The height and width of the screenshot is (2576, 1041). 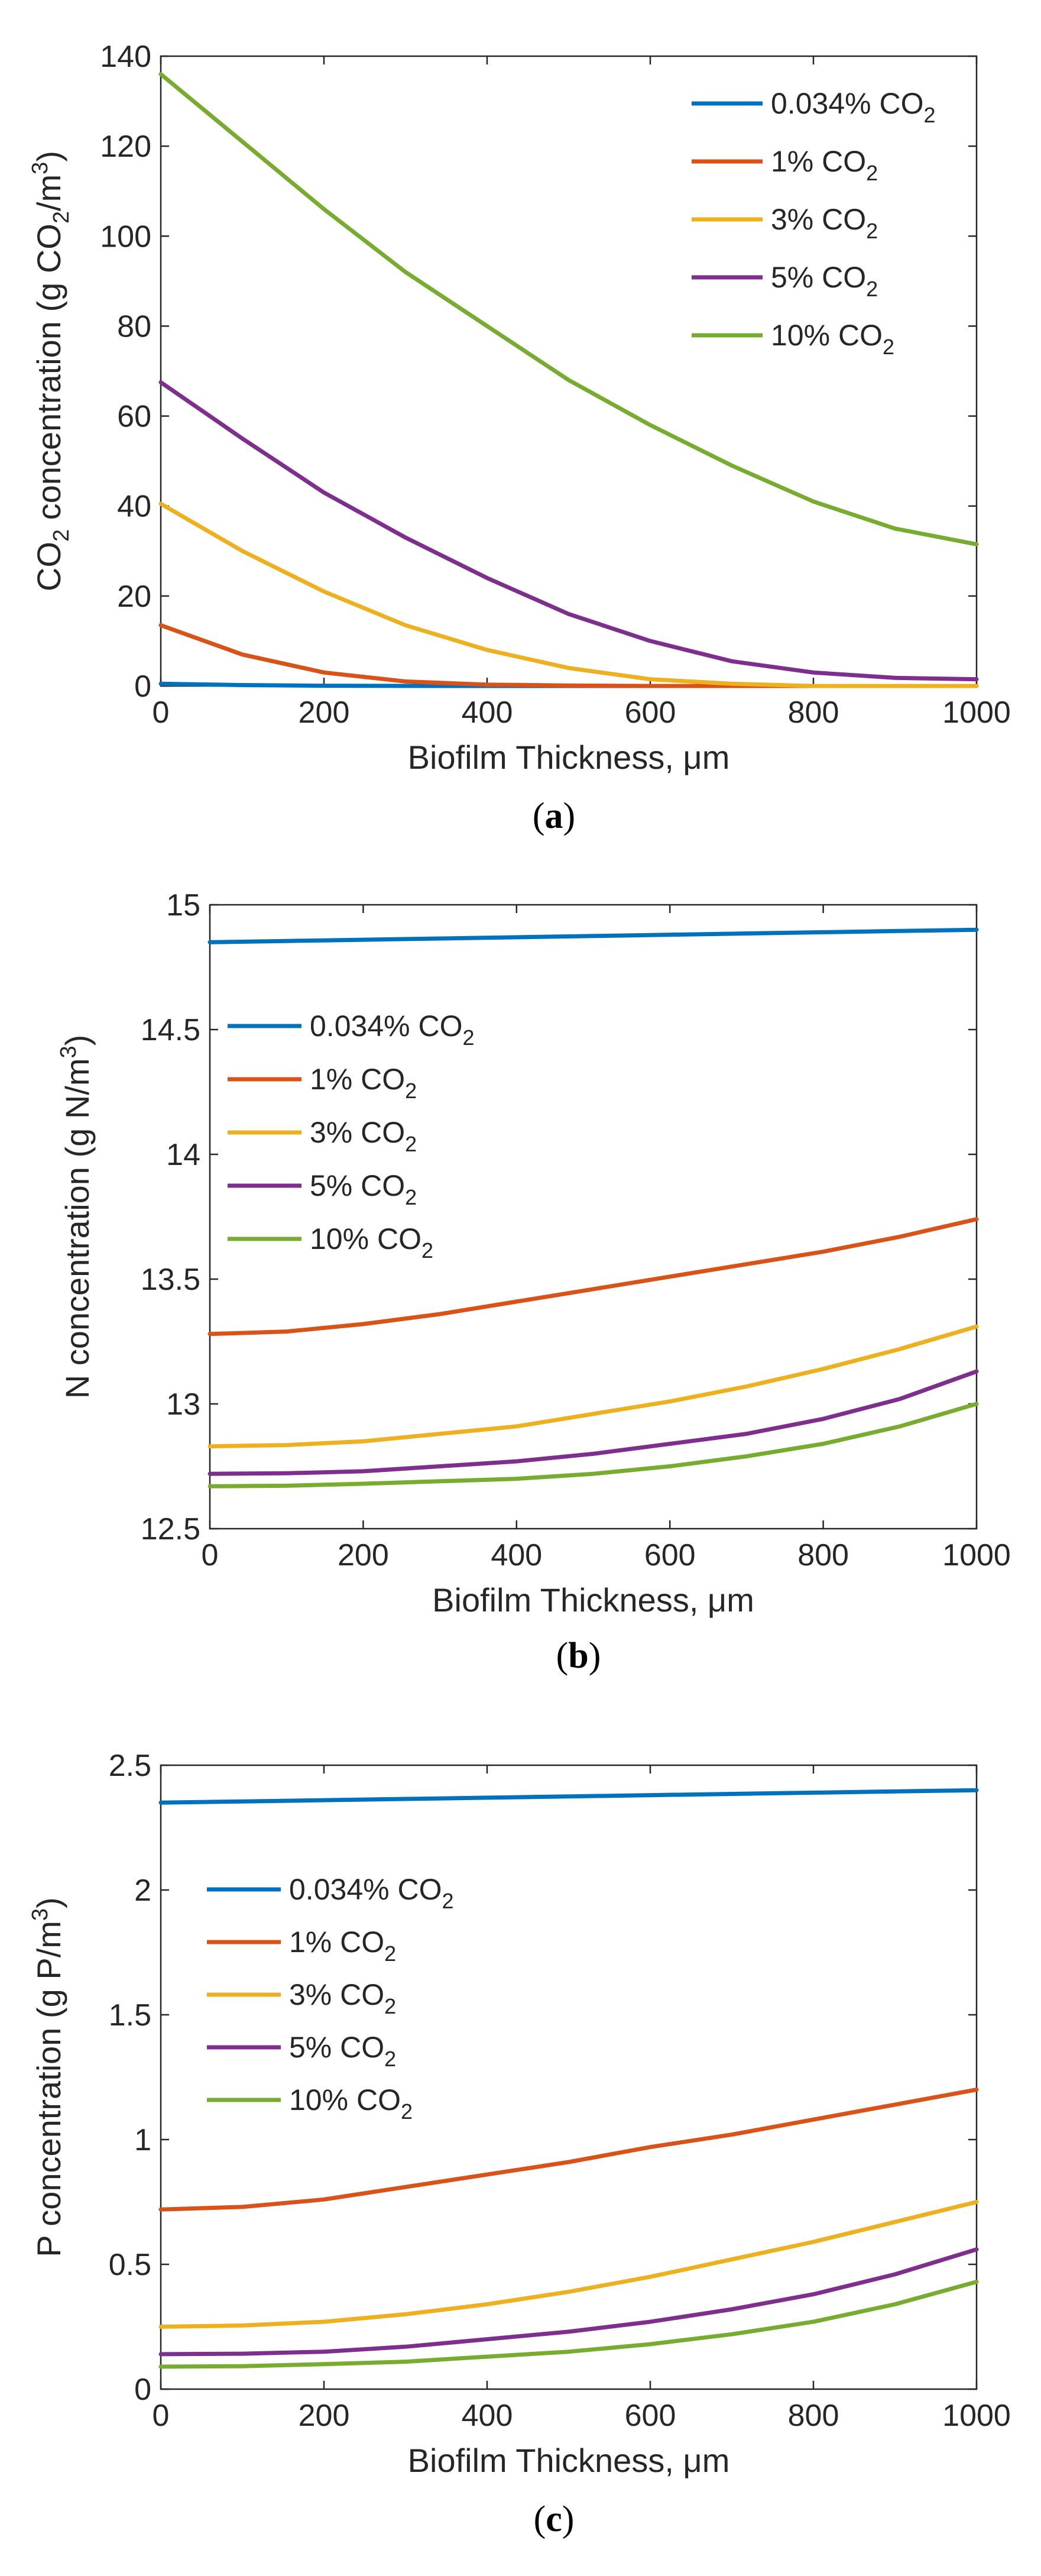 What do you see at coordinates (554, 816) in the screenshot?
I see `panel-caption: (a)` at bounding box center [554, 816].